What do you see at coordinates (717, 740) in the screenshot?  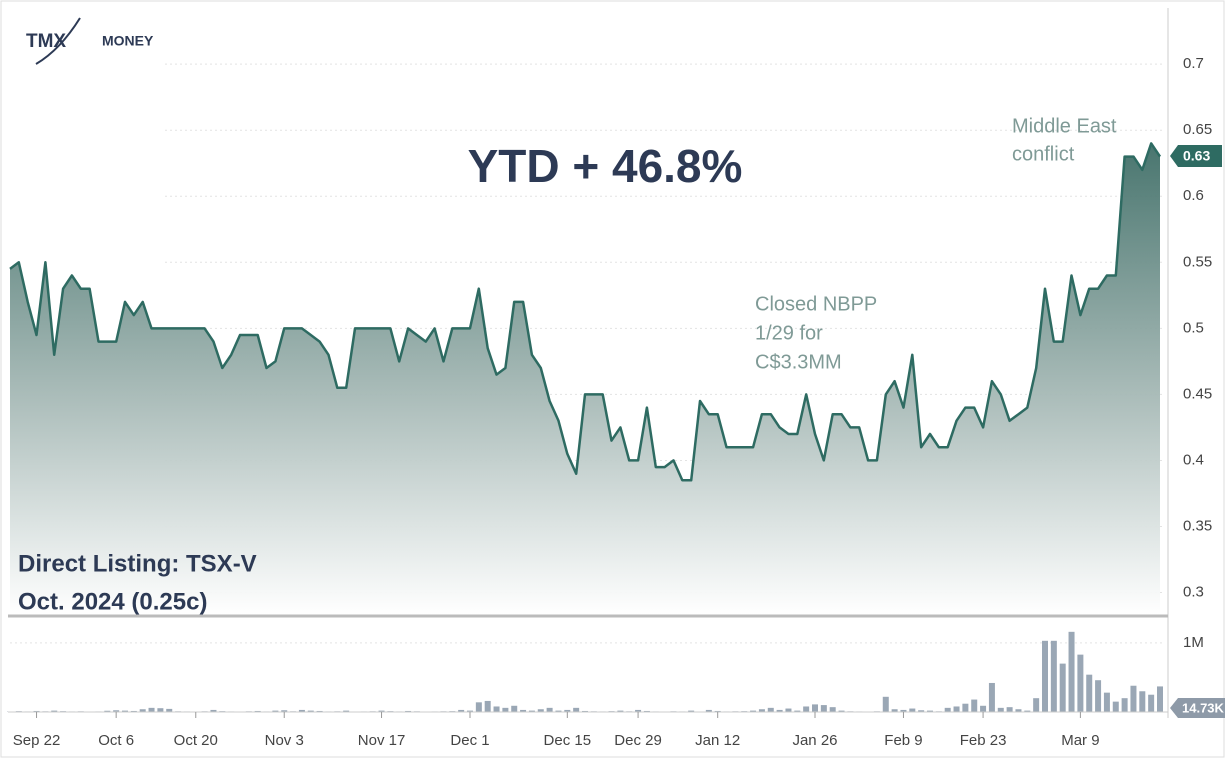 I see `x-tick-label: Jan 12` at bounding box center [717, 740].